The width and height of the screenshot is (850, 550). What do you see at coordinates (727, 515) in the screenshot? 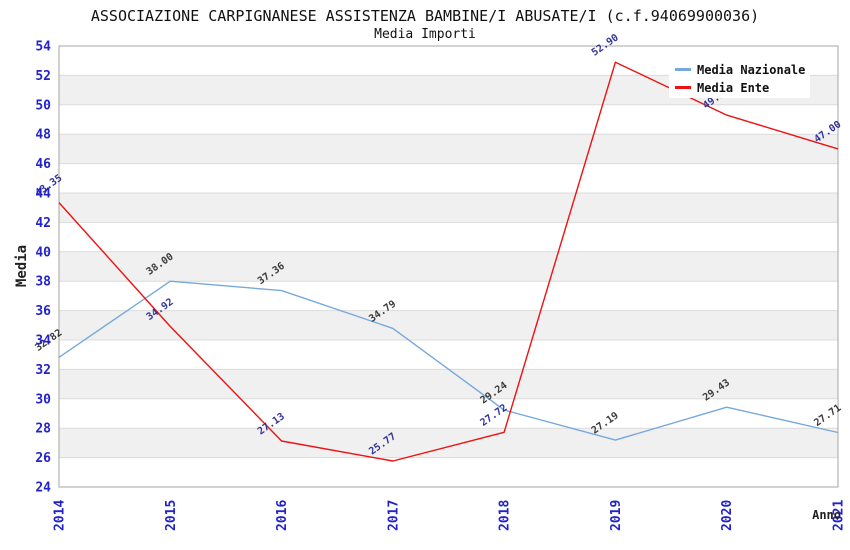
I see `x-tick-label-2020: 2020` at bounding box center [727, 515].